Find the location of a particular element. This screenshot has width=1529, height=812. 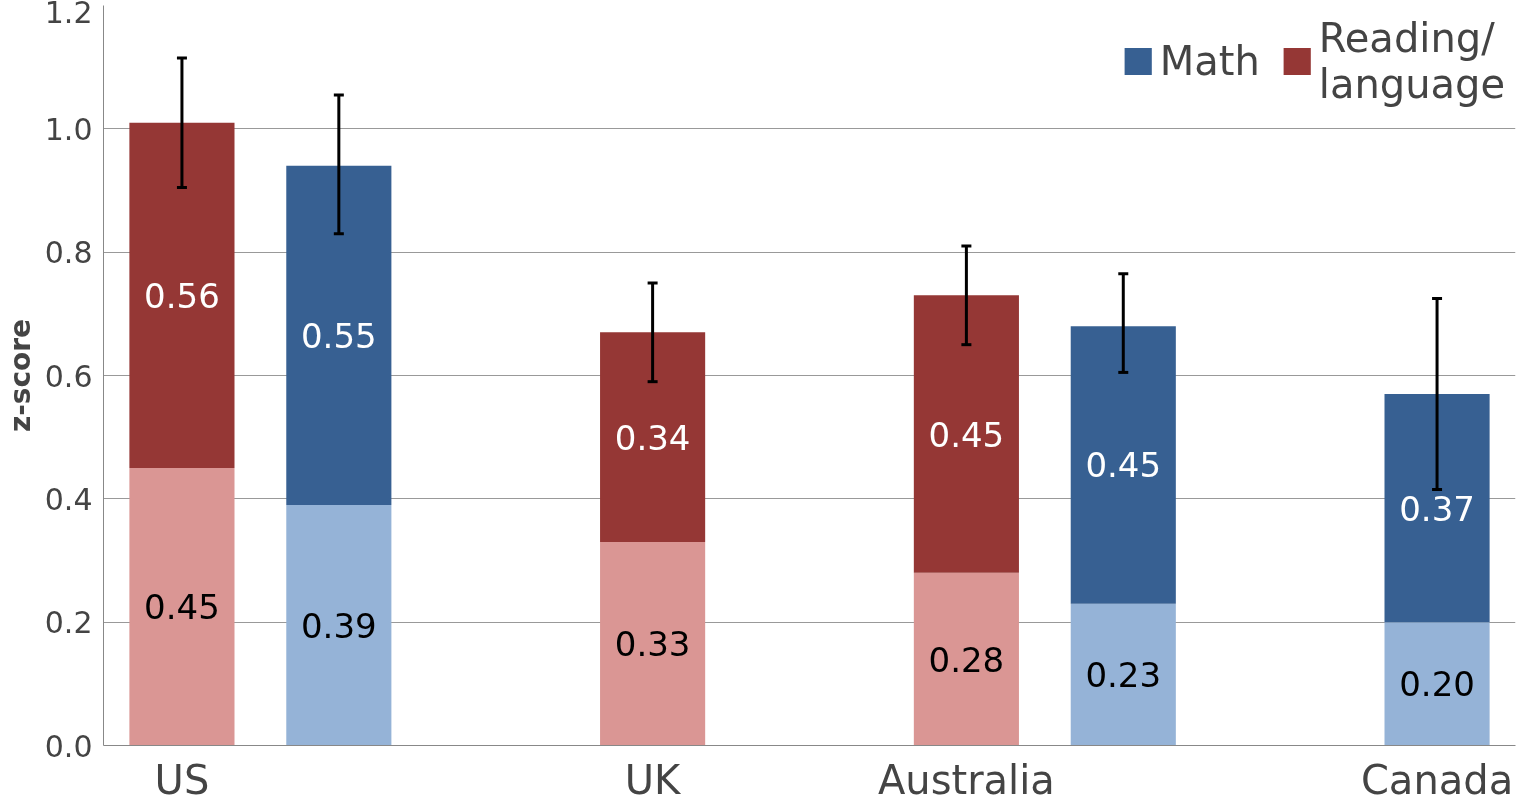

y-axis-title: z-score is located at coordinates (20, 375).